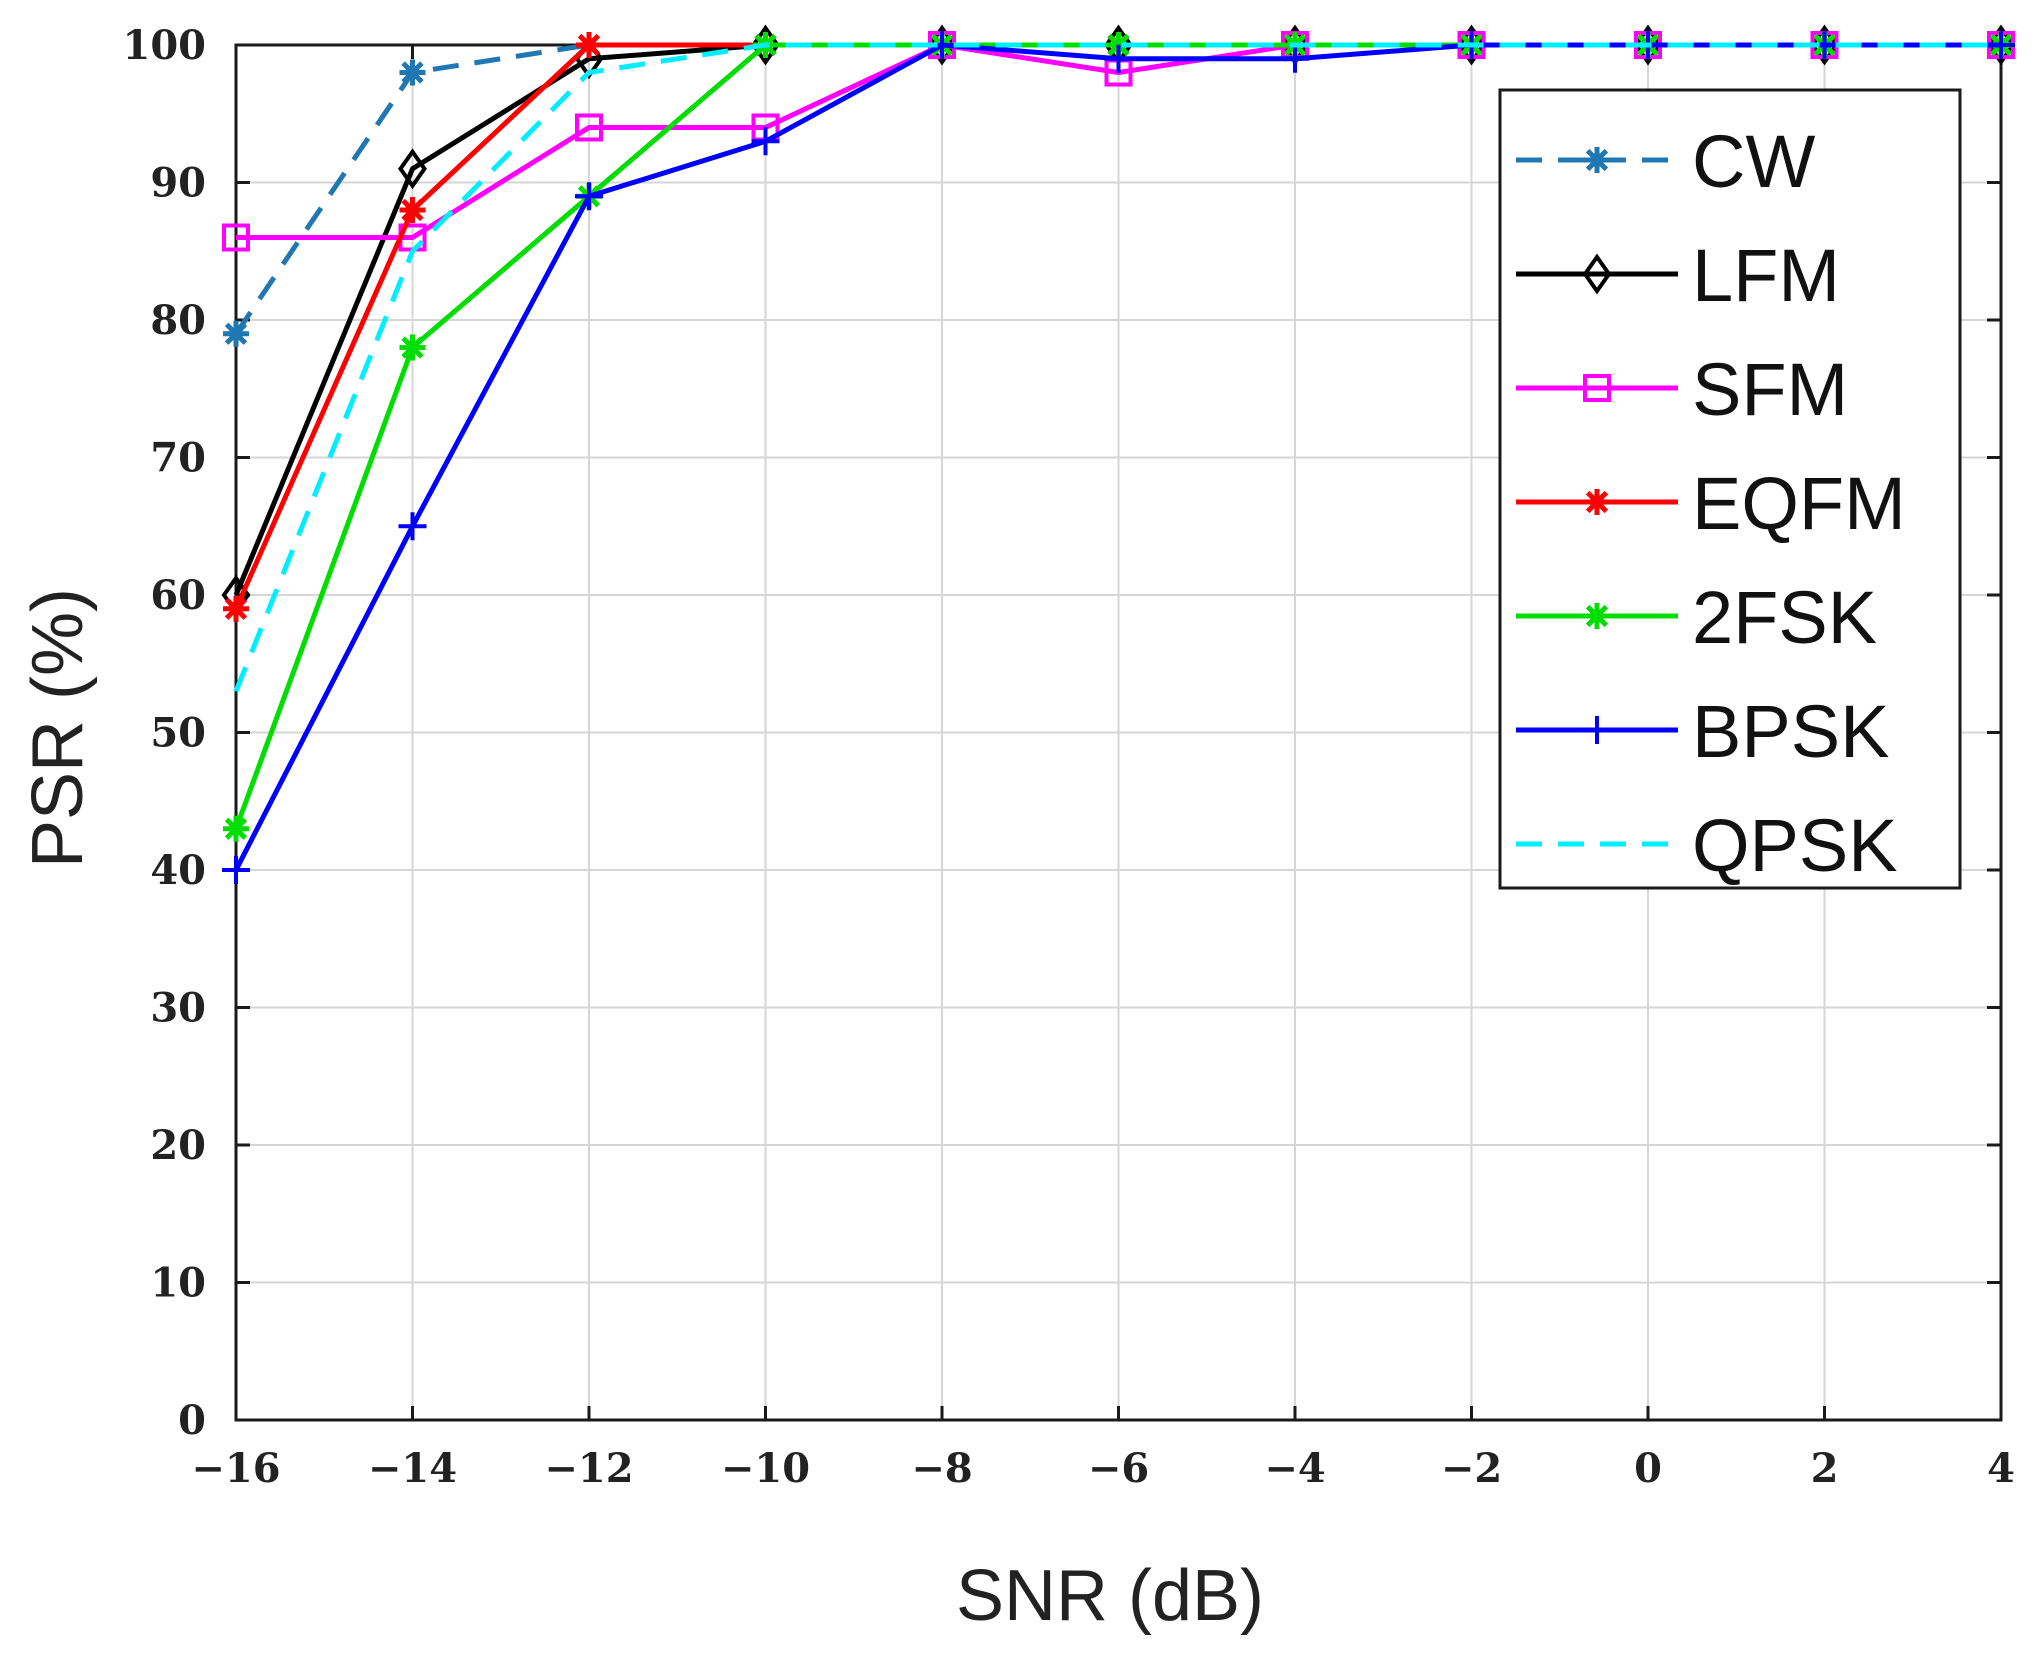  What do you see at coordinates (178, 595) in the screenshot?
I see `y-tick-label: 60` at bounding box center [178, 595].